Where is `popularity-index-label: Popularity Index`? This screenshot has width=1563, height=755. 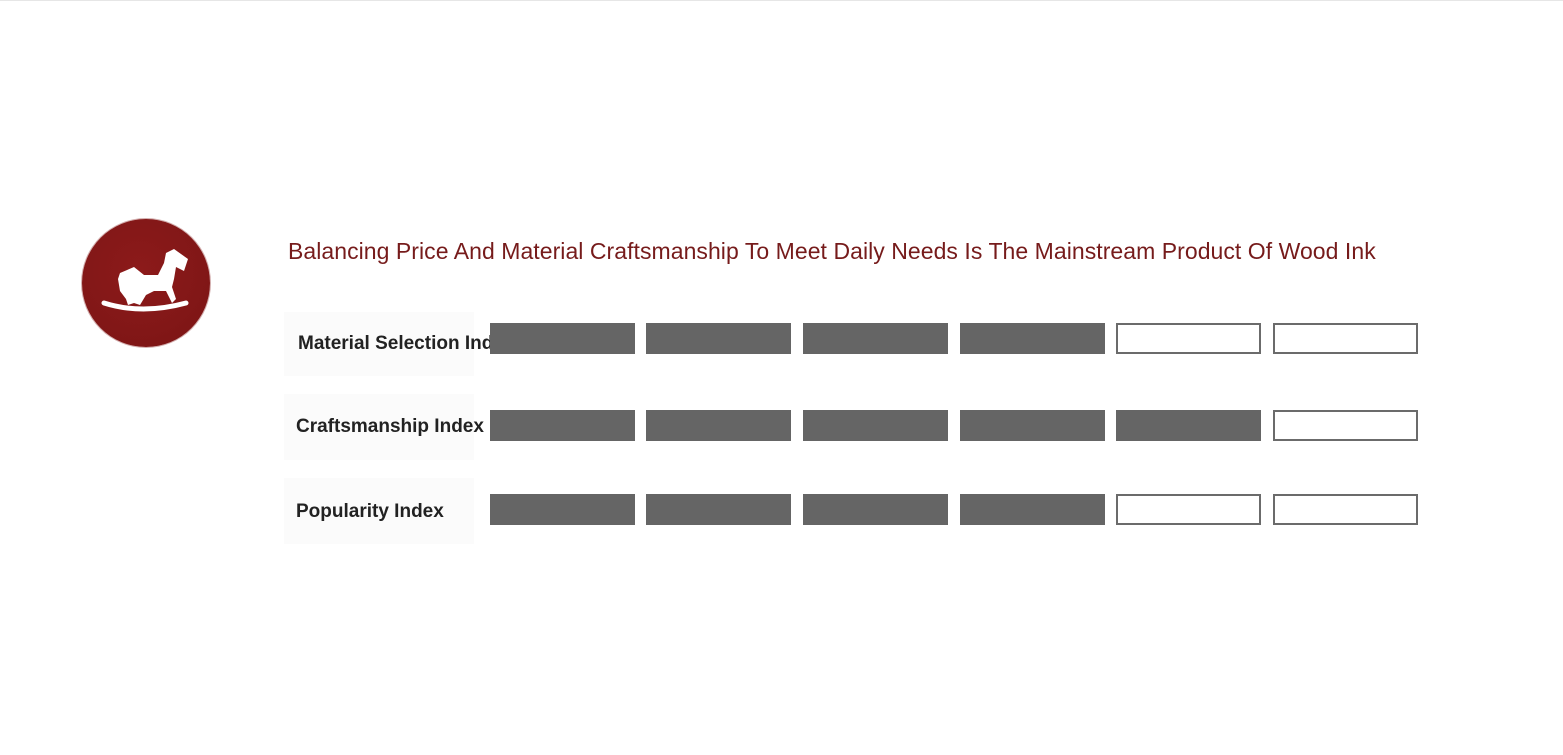
popularity-index-label: Popularity Index is located at coordinates (370, 511).